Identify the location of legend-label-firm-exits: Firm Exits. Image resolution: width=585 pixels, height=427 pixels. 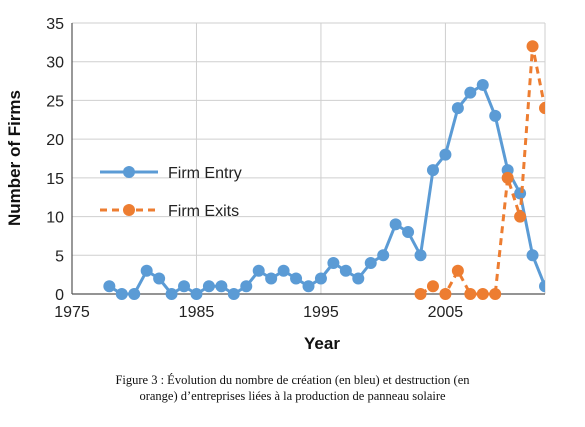
(203, 211).